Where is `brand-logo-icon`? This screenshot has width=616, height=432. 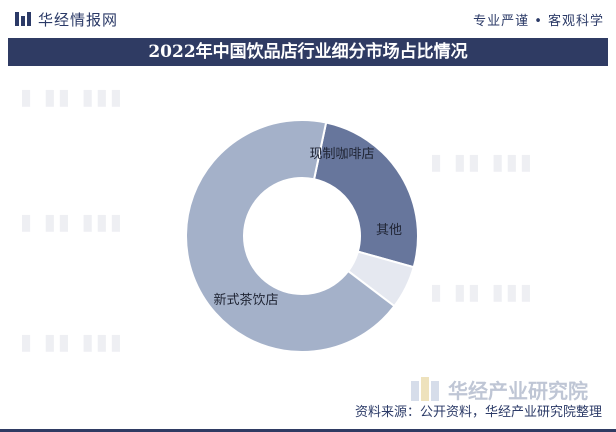 brand-logo-icon is located at coordinates (23, 19).